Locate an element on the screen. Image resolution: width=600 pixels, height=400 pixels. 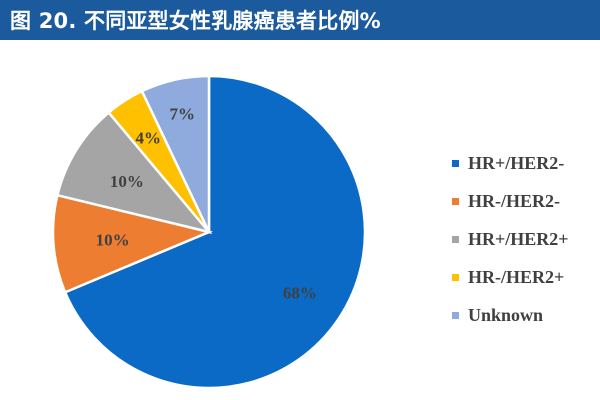
legend-item-hr-pos-her2-neg: HR+/HER2- is located at coordinates (510, 163).